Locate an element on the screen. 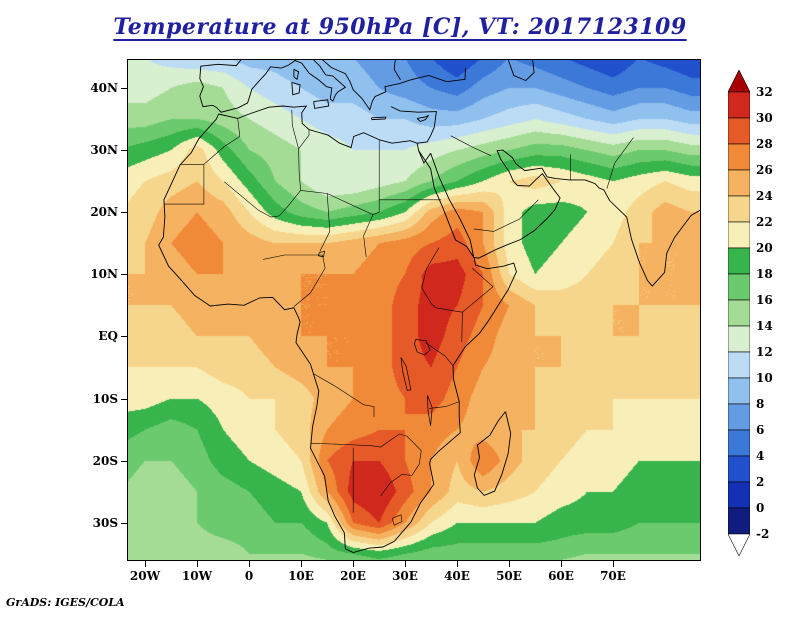 This screenshot has width=800, height=618. x-tick-label: 10W is located at coordinates (197, 576).